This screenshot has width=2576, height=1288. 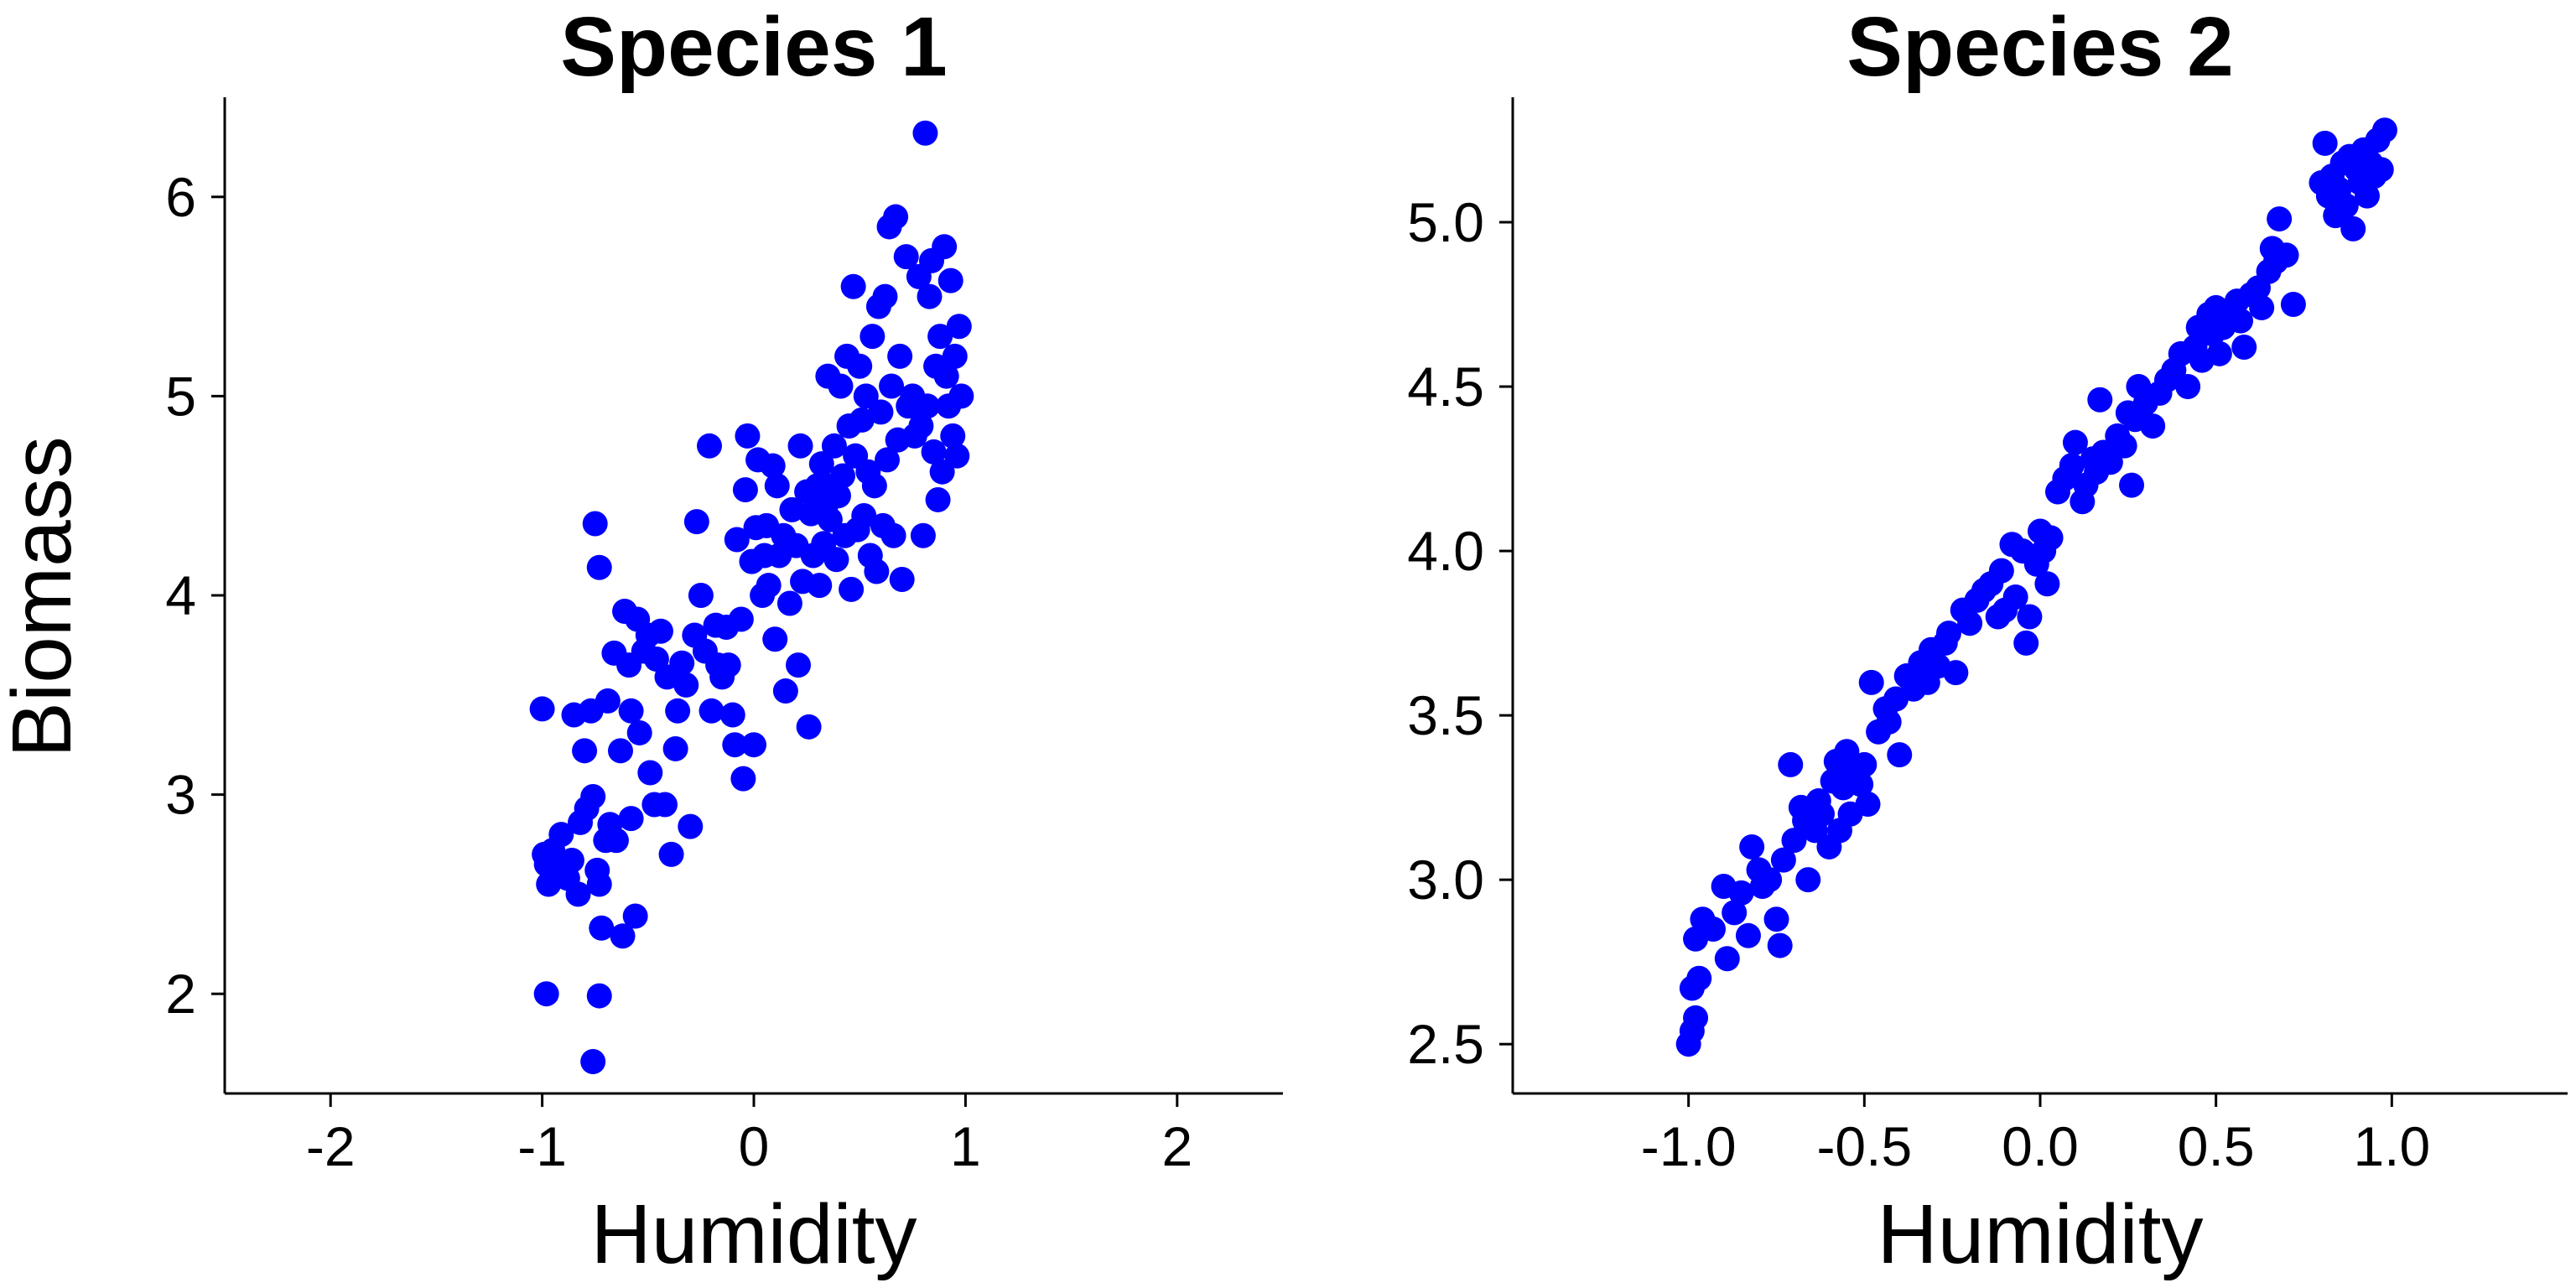 I want to click on y-tick-label: 6, so click(x=180, y=197).